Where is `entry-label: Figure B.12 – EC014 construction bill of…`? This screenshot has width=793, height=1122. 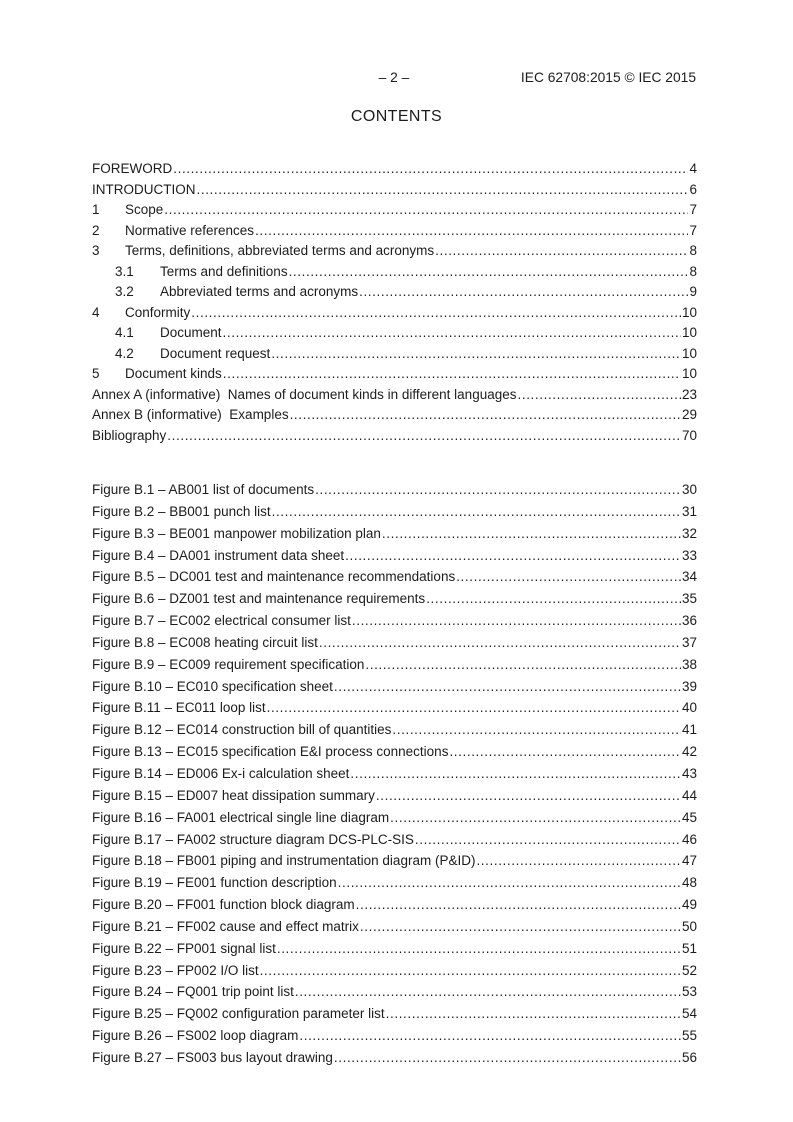
entry-label: Figure B.12 – EC014 construction bill of… is located at coordinates (242, 730).